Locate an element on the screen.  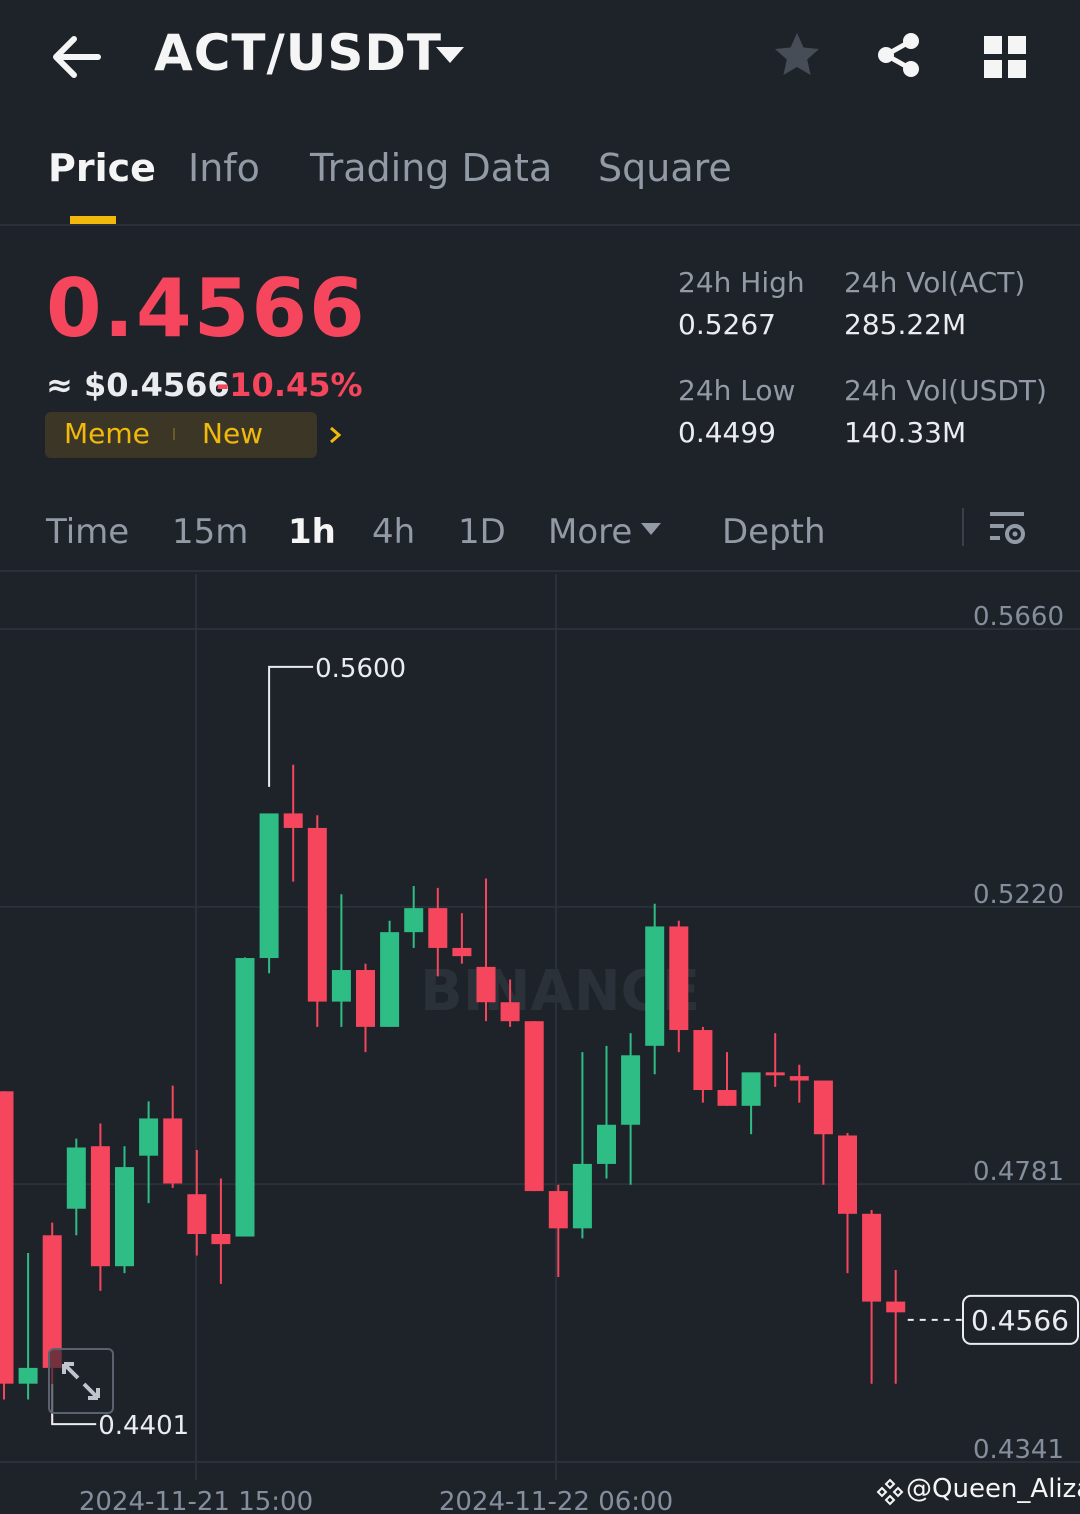
y-tick-label: 0.5220 is located at coordinates (1018, 895).